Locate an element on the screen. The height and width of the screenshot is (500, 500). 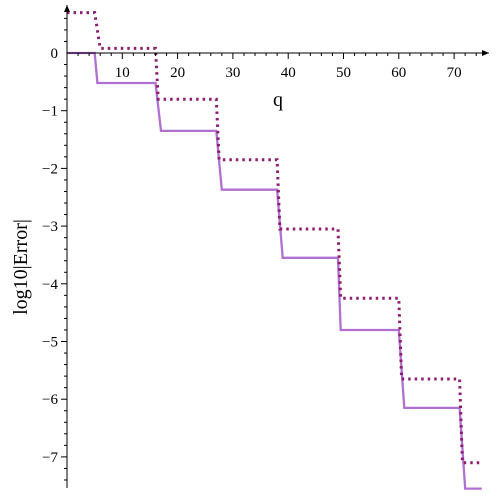
x-tick-label: 50 is located at coordinates (343, 73).